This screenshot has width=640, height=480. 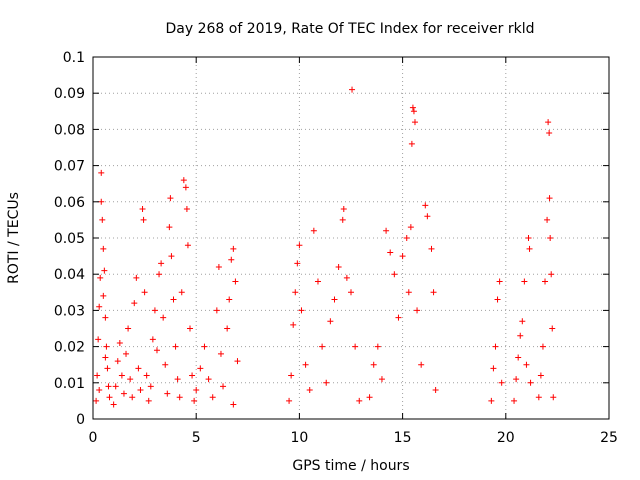 I want to click on x-tick-label: 25, so click(x=609, y=438).